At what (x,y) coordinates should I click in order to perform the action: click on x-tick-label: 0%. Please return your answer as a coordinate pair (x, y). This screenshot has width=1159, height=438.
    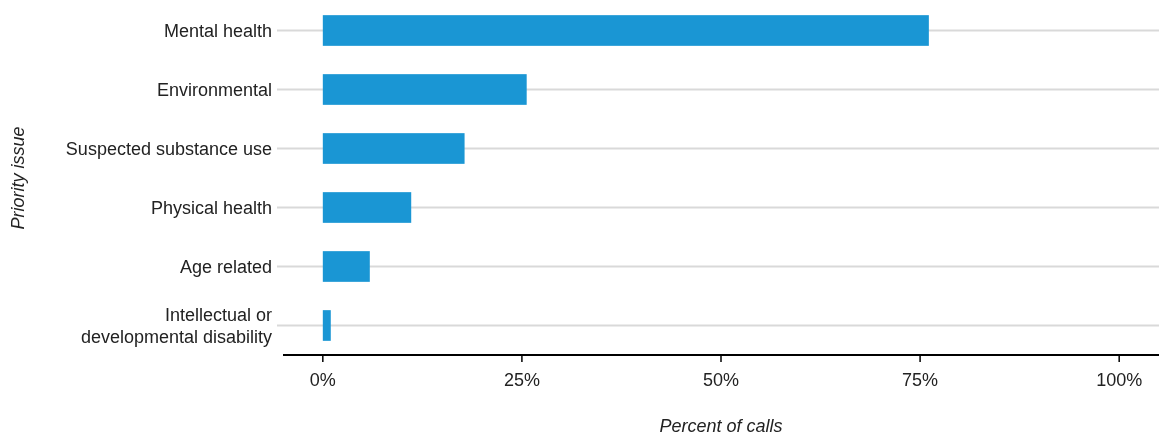
    Looking at the image, I should click on (322, 380).